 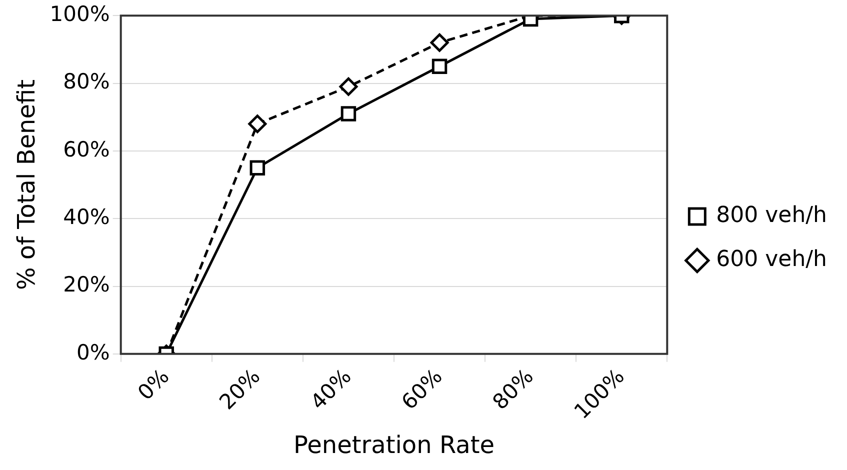 What do you see at coordinates (86, 284) in the screenshot?
I see `y-tick-label: 20%` at bounding box center [86, 284].